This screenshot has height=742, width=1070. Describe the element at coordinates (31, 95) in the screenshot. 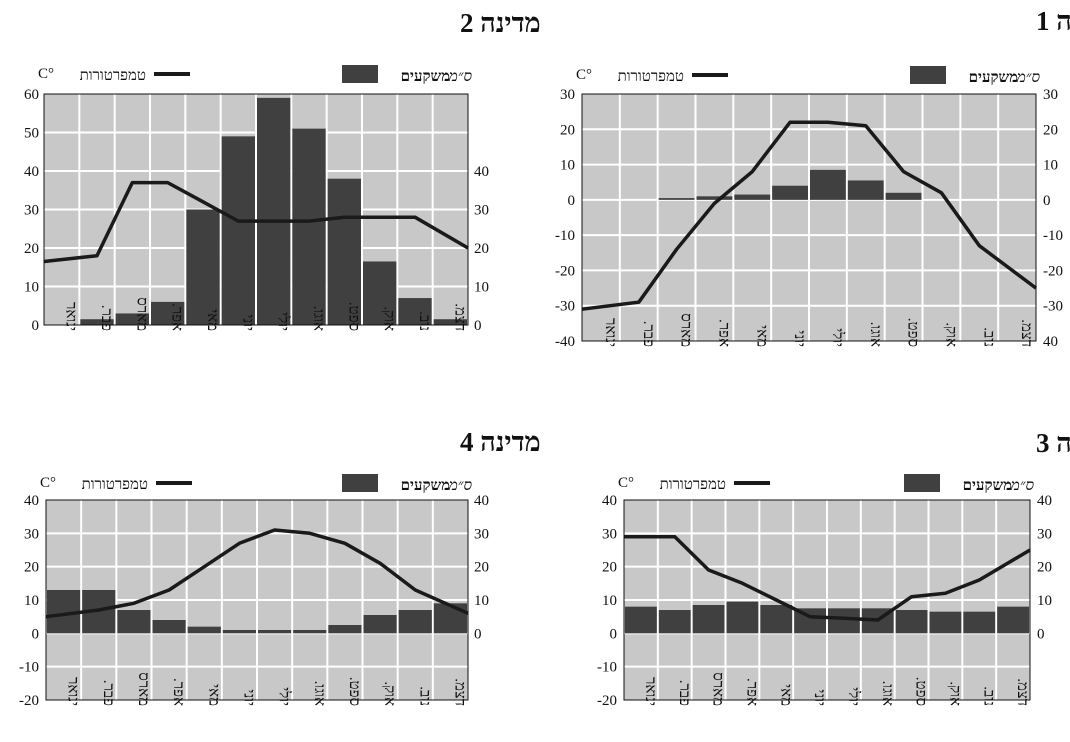

I see `temp-tick-label: 60` at that location.